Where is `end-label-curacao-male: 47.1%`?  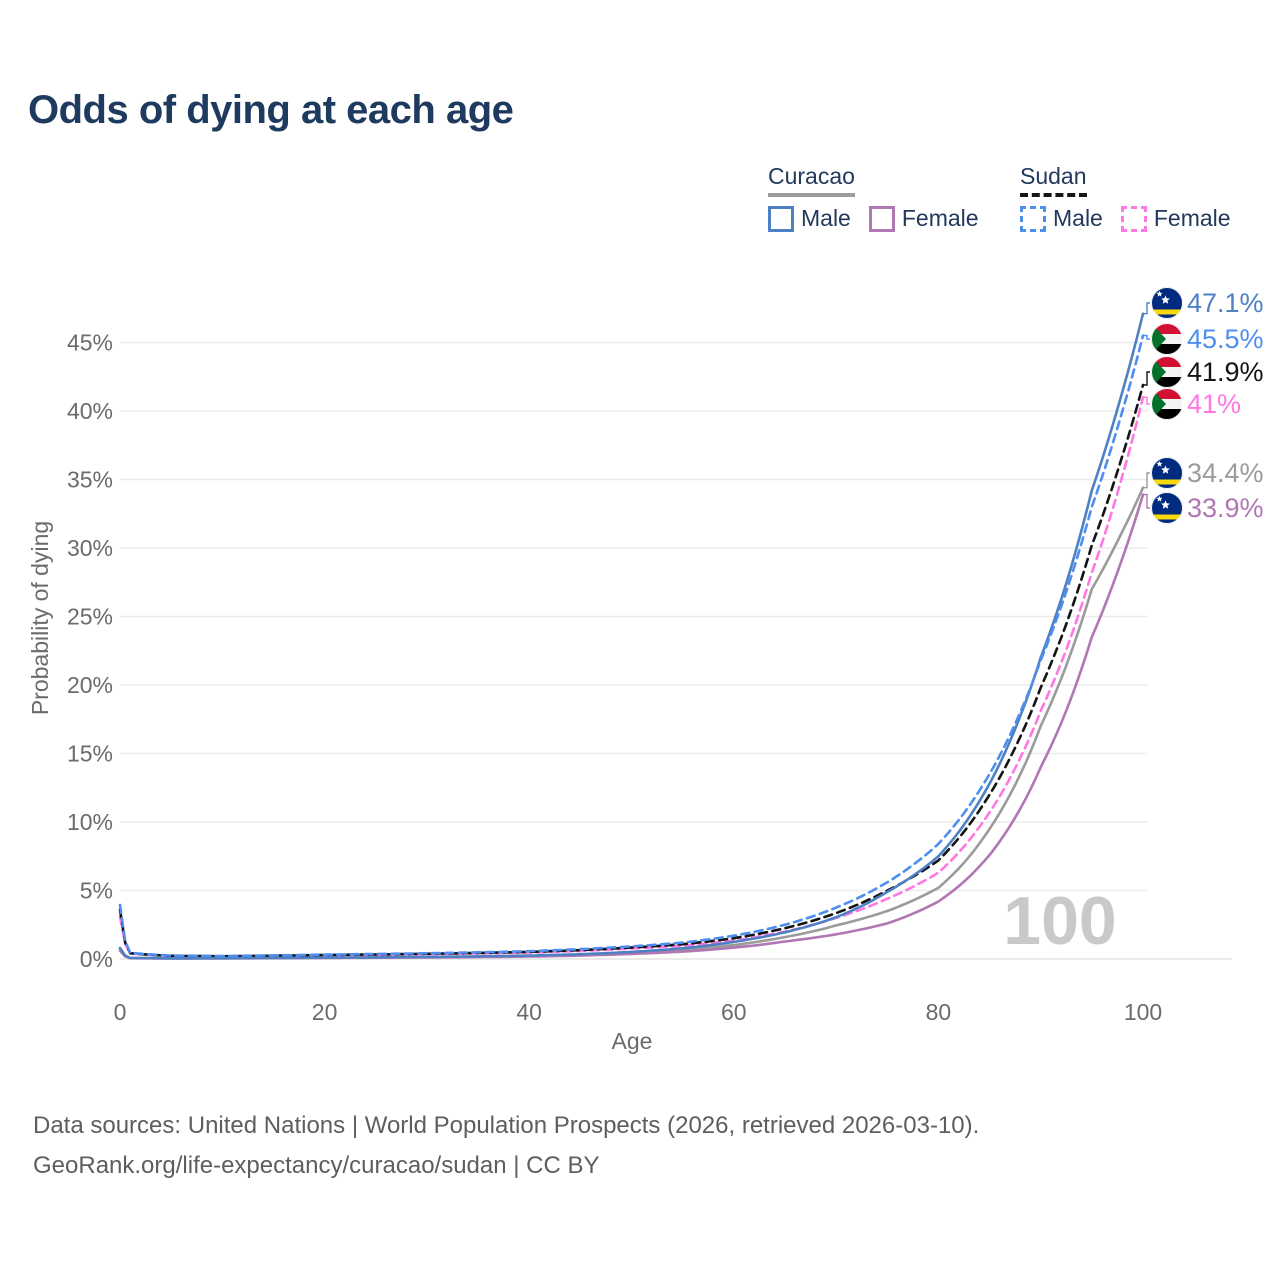
end-label-curacao-male: 47.1% is located at coordinates (1207, 303).